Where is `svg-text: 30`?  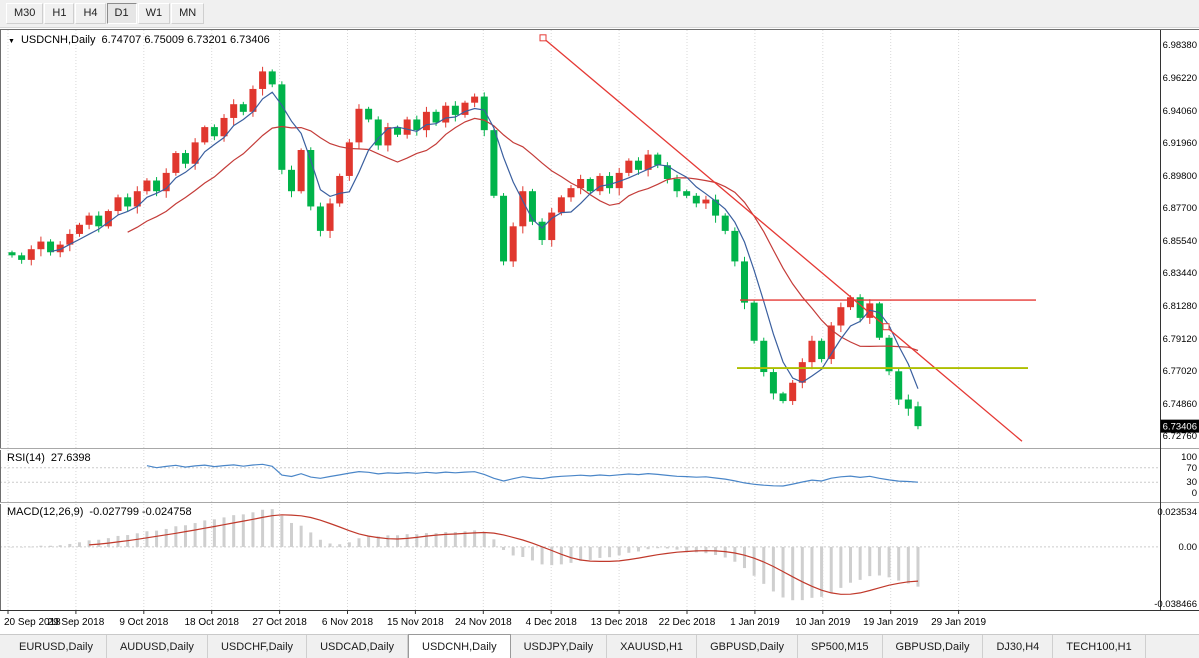 svg-text: 30 is located at coordinates (1191, 482).